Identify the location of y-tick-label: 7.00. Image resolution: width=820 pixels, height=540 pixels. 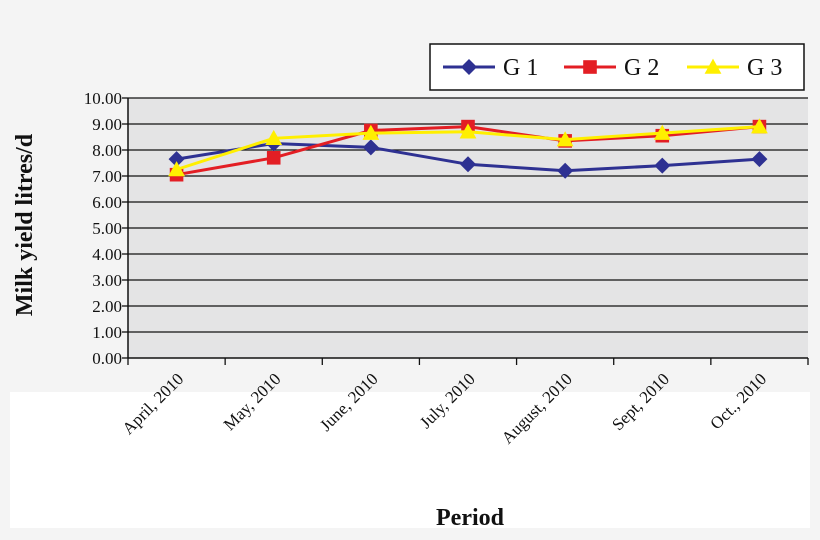
(107, 176).